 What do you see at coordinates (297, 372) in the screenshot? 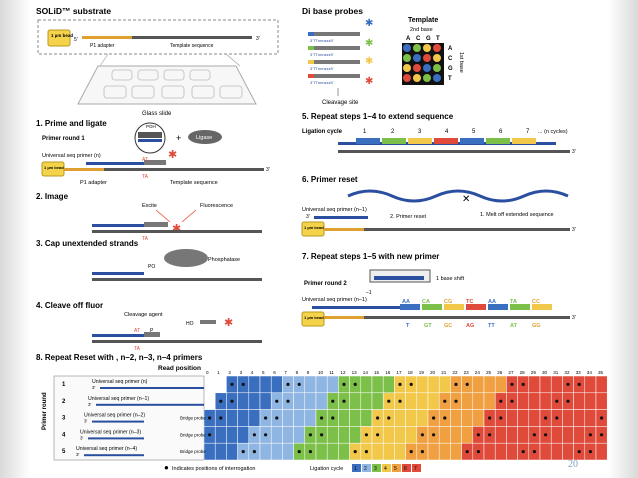
I see `position-8: 8` at bounding box center [297, 372].